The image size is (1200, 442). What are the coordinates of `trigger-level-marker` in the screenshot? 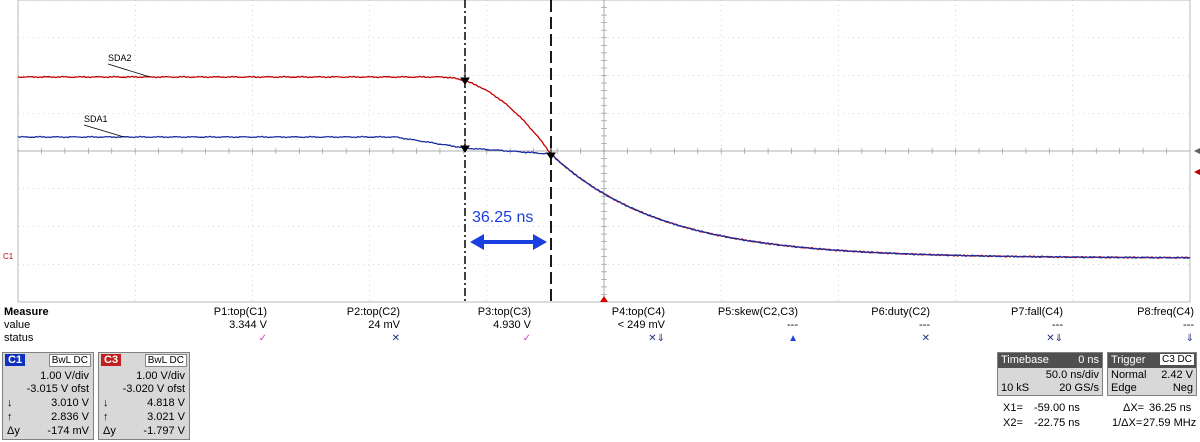 It's located at (1197, 151).